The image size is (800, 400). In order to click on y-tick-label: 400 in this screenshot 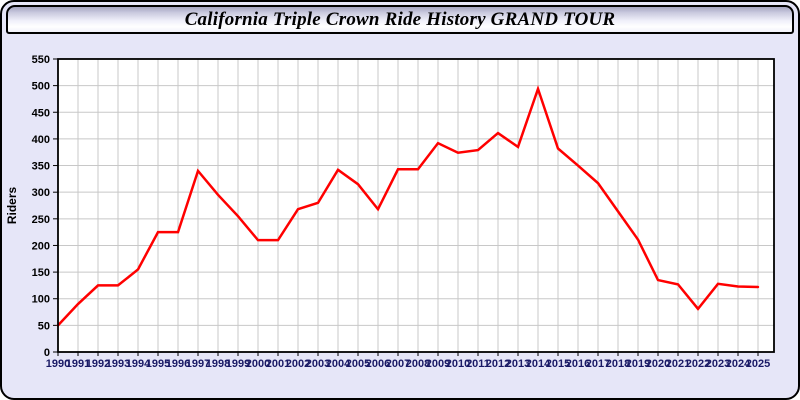, I will do `click(41, 140)`.